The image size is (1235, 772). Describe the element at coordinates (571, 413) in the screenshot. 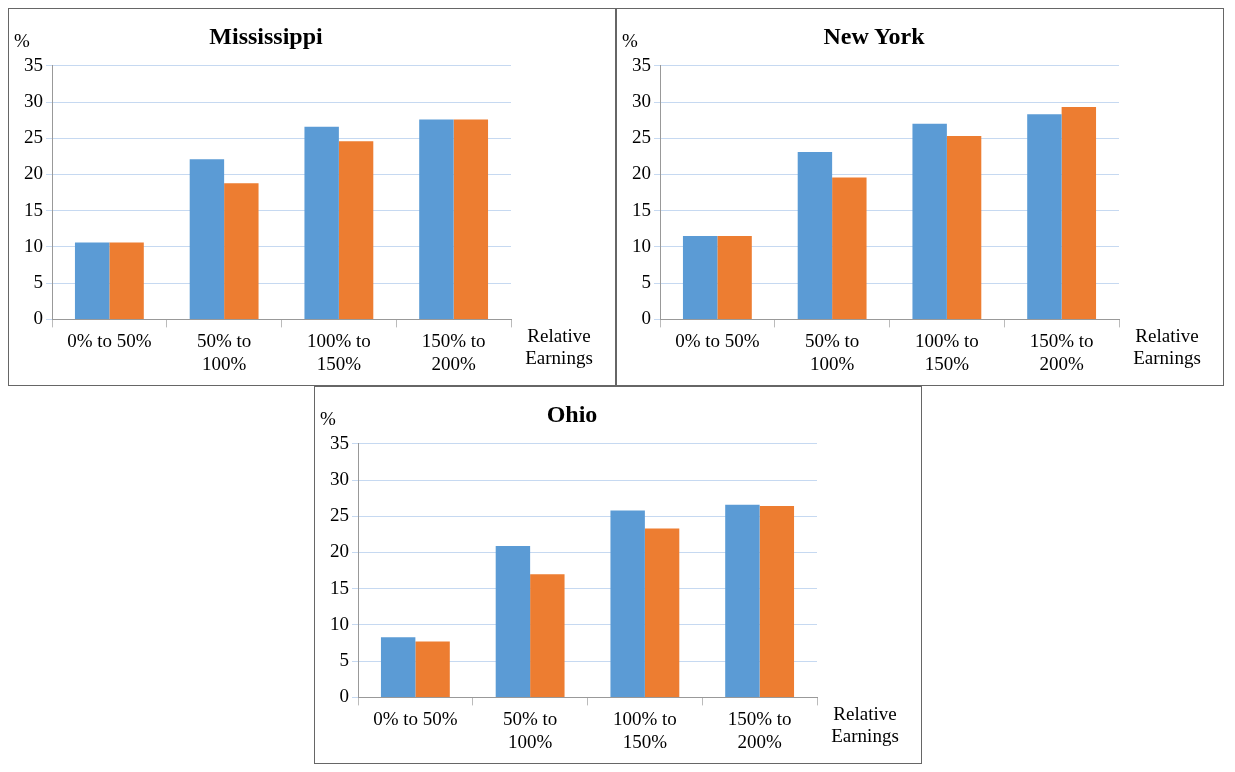

I see `chart-title: Ohio` at that location.